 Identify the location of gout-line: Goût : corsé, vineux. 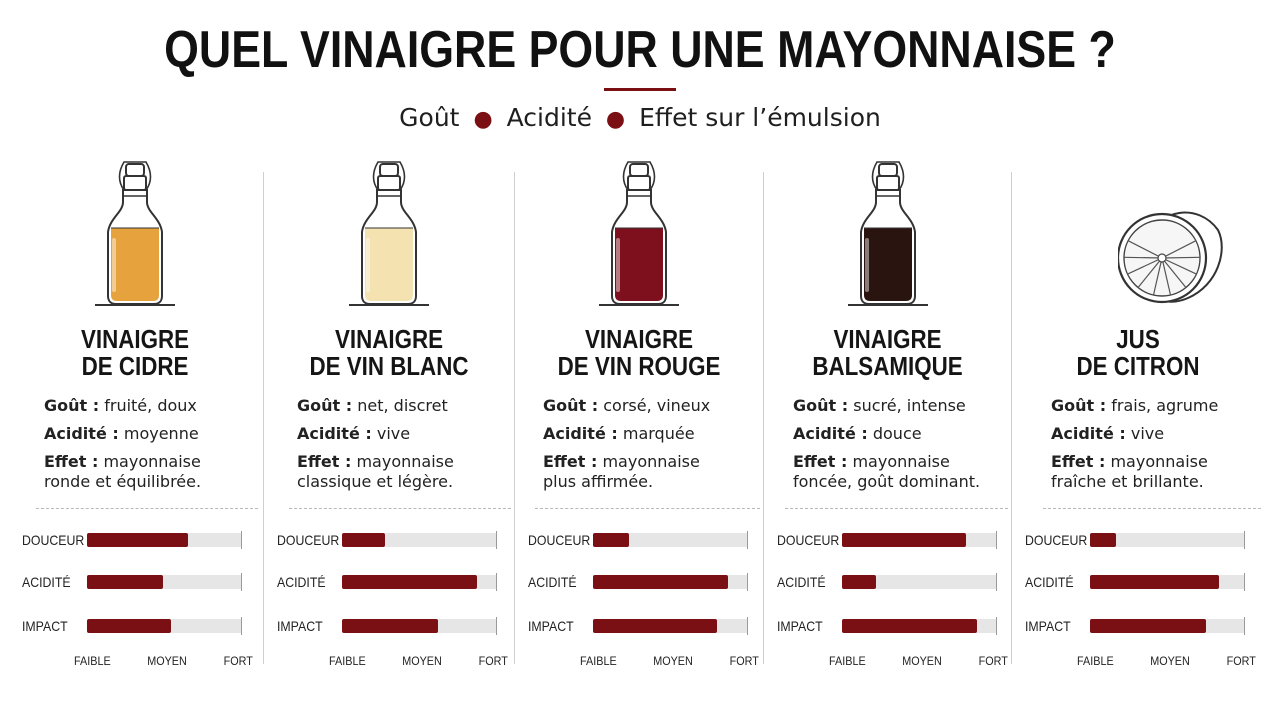
(626, 406).